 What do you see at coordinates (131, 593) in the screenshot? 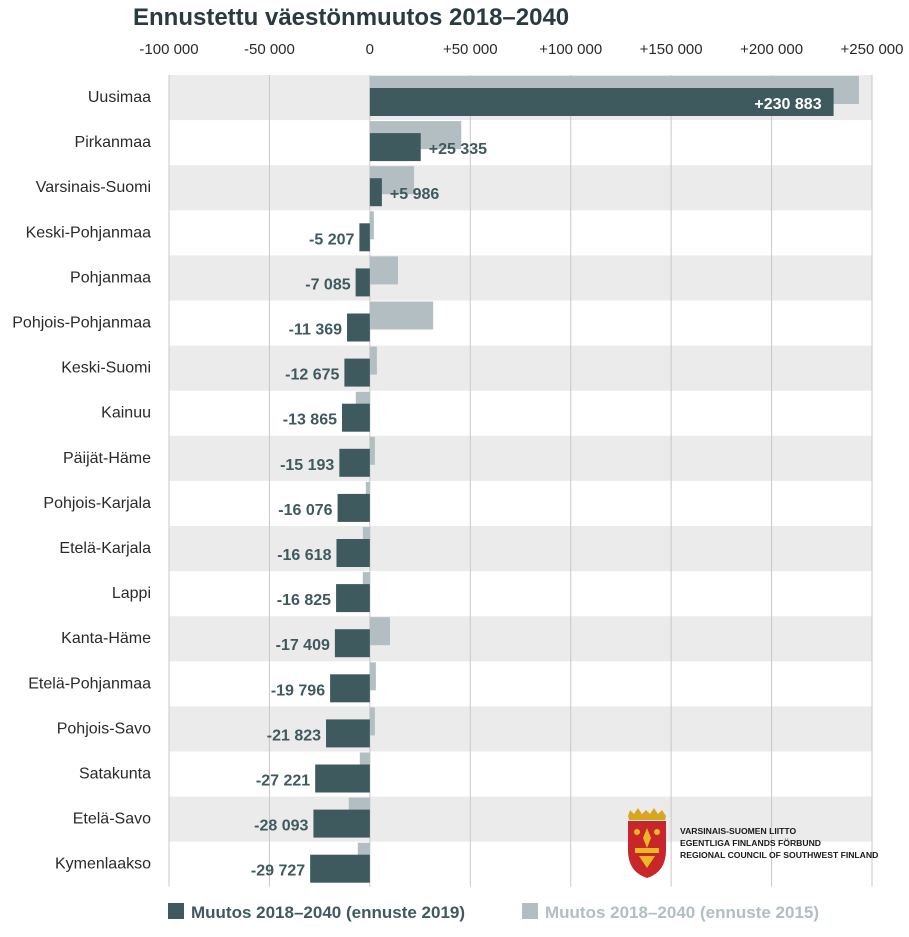
I see `category-label: Lappi` at bounding box center [131, 593].